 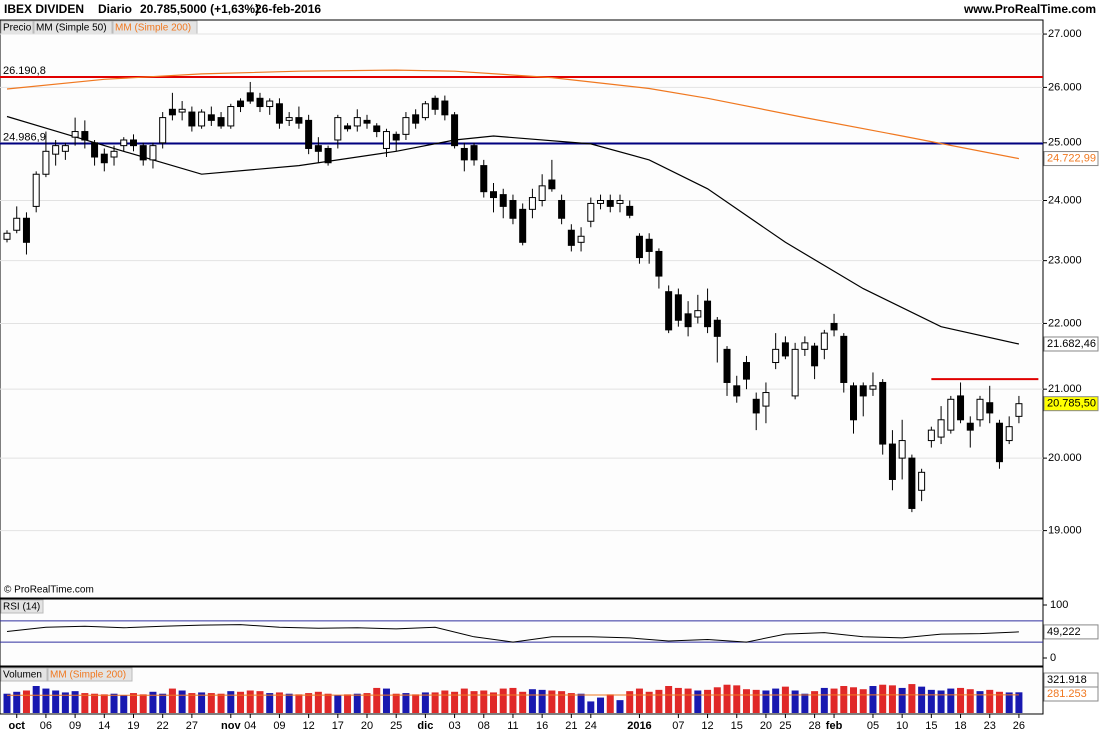 I want to click on y-tick-label: 21.000, so click(x=1065, y=389).